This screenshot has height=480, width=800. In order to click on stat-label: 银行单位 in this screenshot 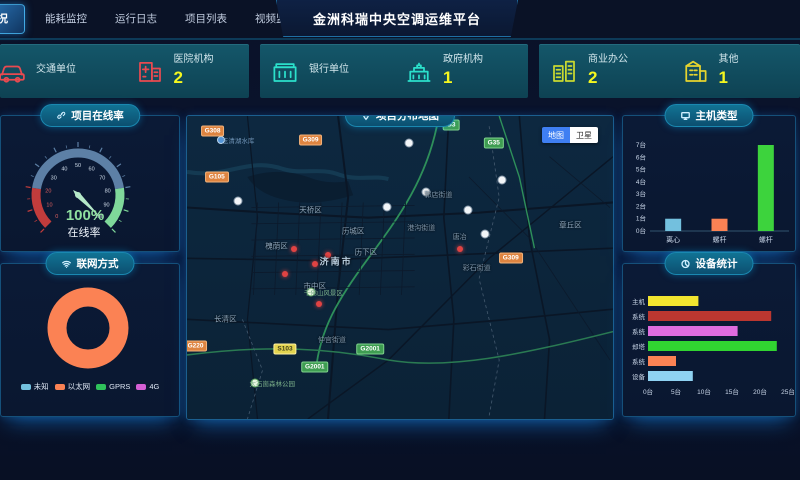, I will do `click(329, 70)`.